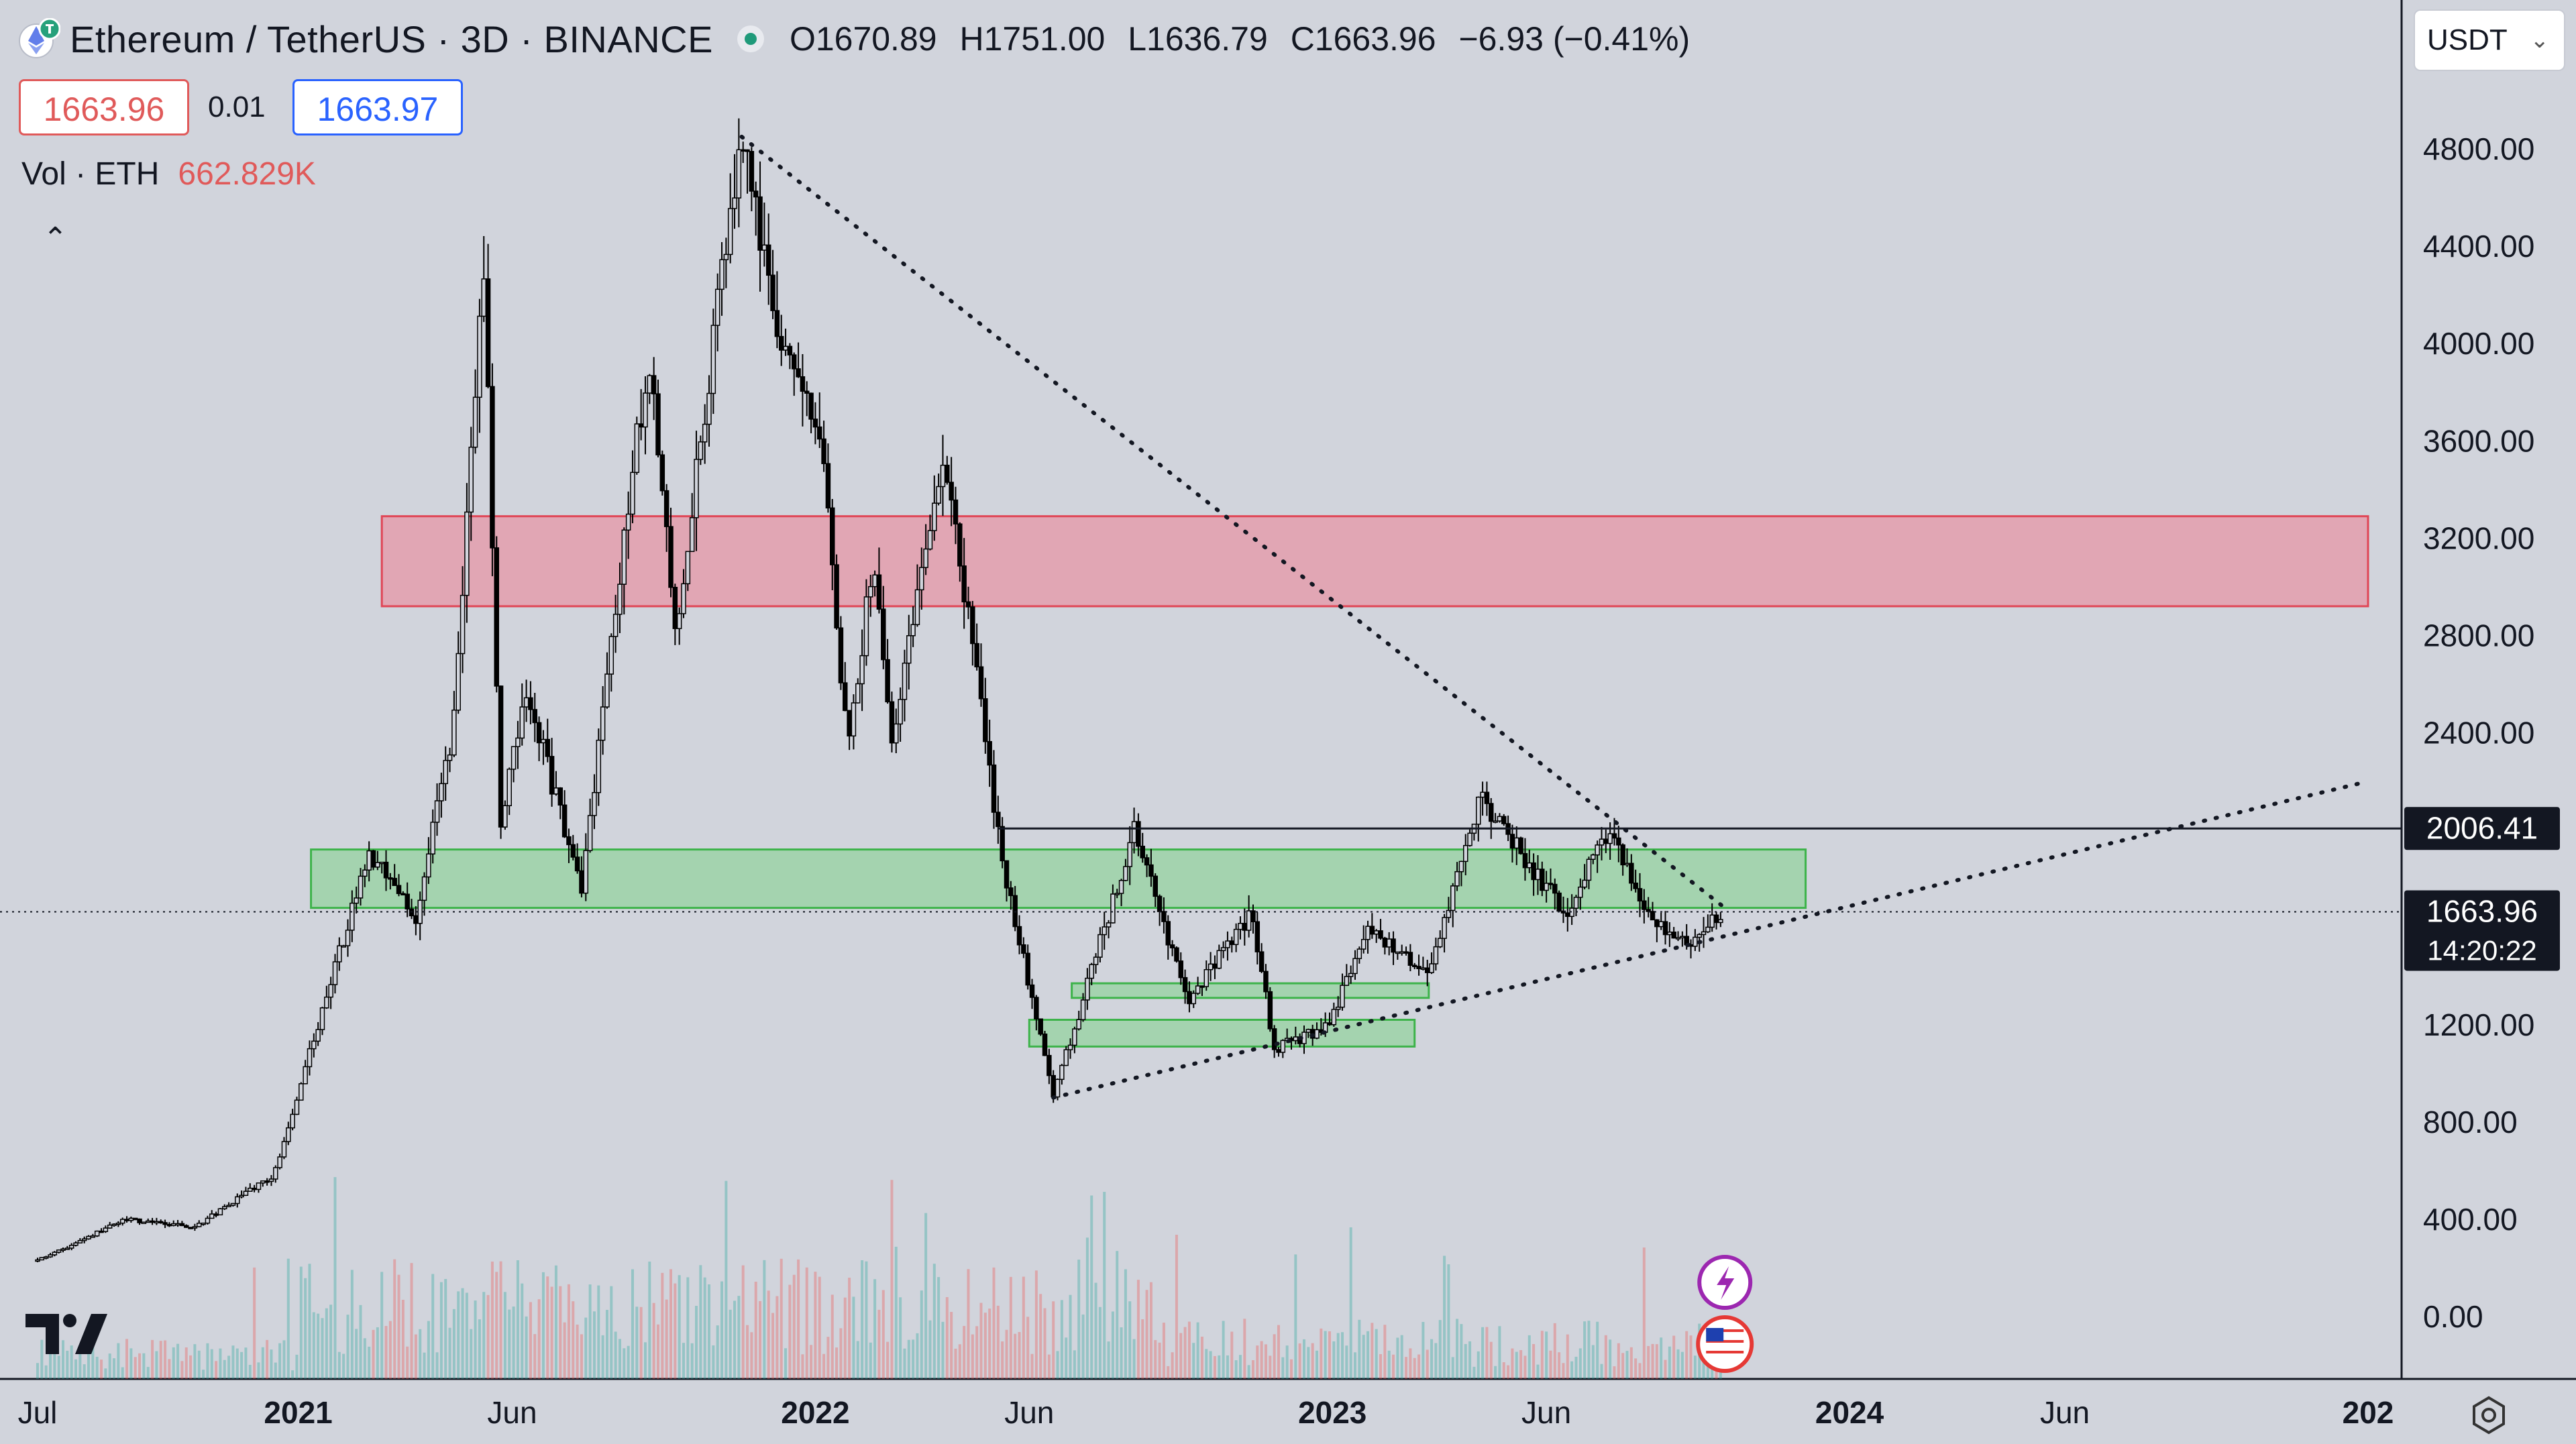 The image size is (2576, 1444). I want to click on volume-legend: Vol · ETH 662.829K, so click(168, 174).